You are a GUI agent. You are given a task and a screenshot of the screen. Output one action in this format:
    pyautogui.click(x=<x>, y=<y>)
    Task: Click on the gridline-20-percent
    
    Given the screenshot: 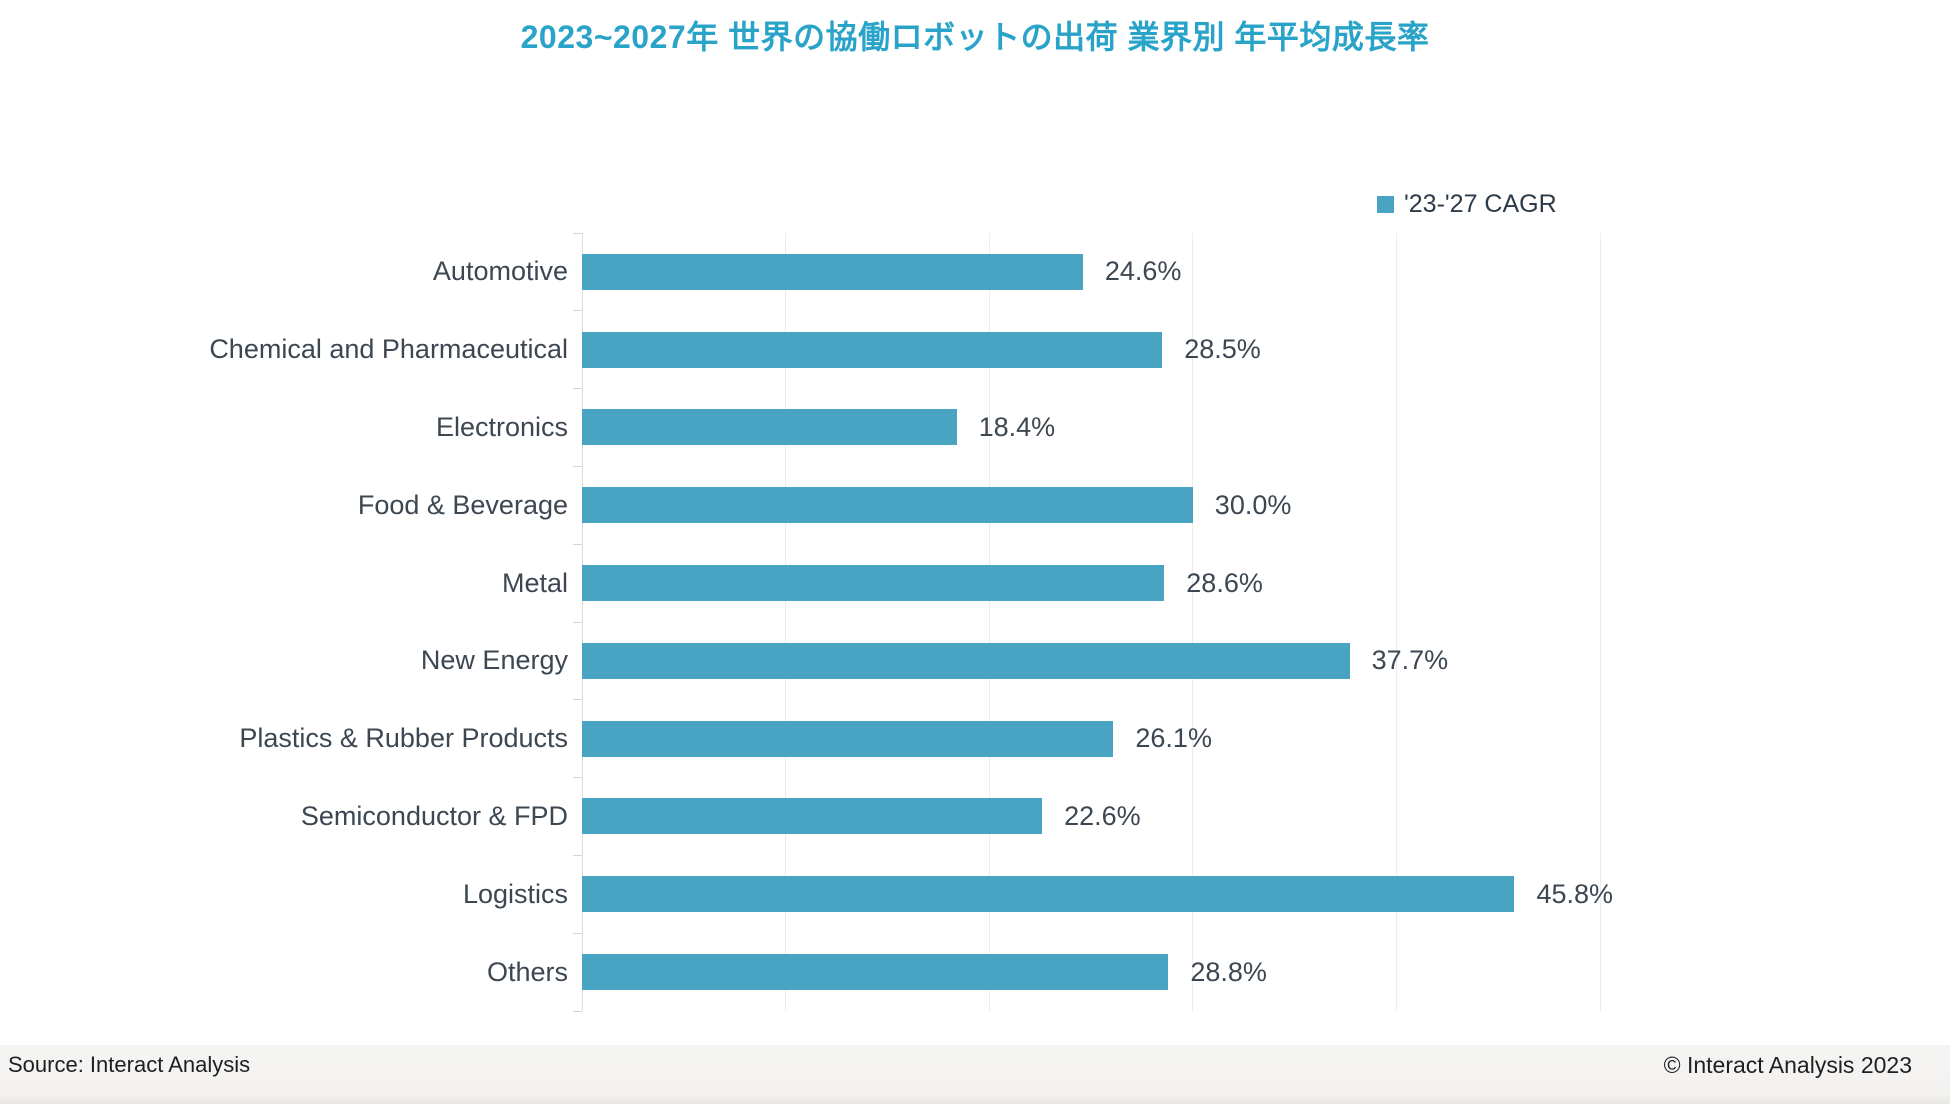 What is the action you would take?
    pyautogui.click(x=989, y=622)
    